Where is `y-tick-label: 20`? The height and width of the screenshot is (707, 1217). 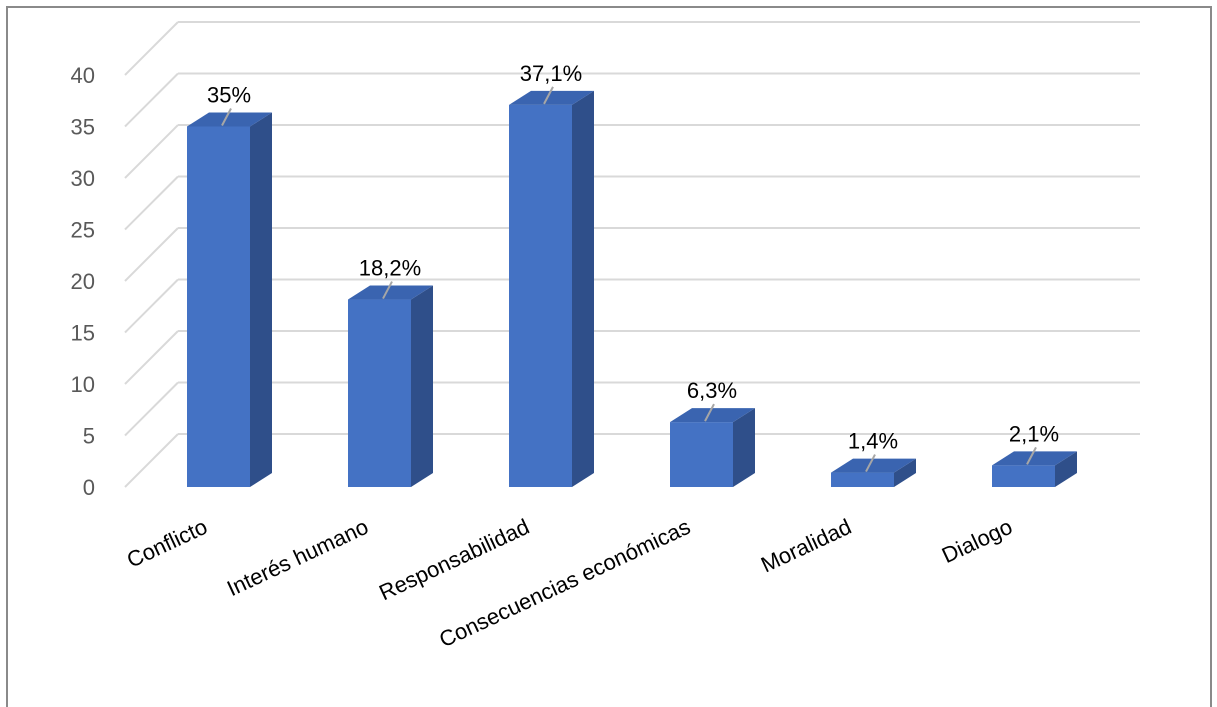 y-tick-label: 20 is located at coordinates (83, 281).